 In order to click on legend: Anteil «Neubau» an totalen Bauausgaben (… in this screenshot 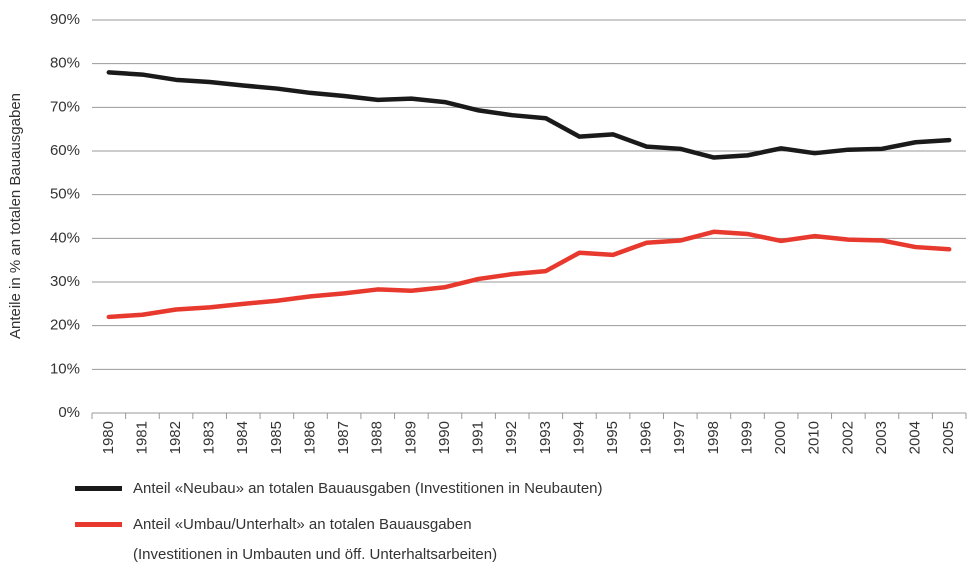, I will do `click(339, 529)`.